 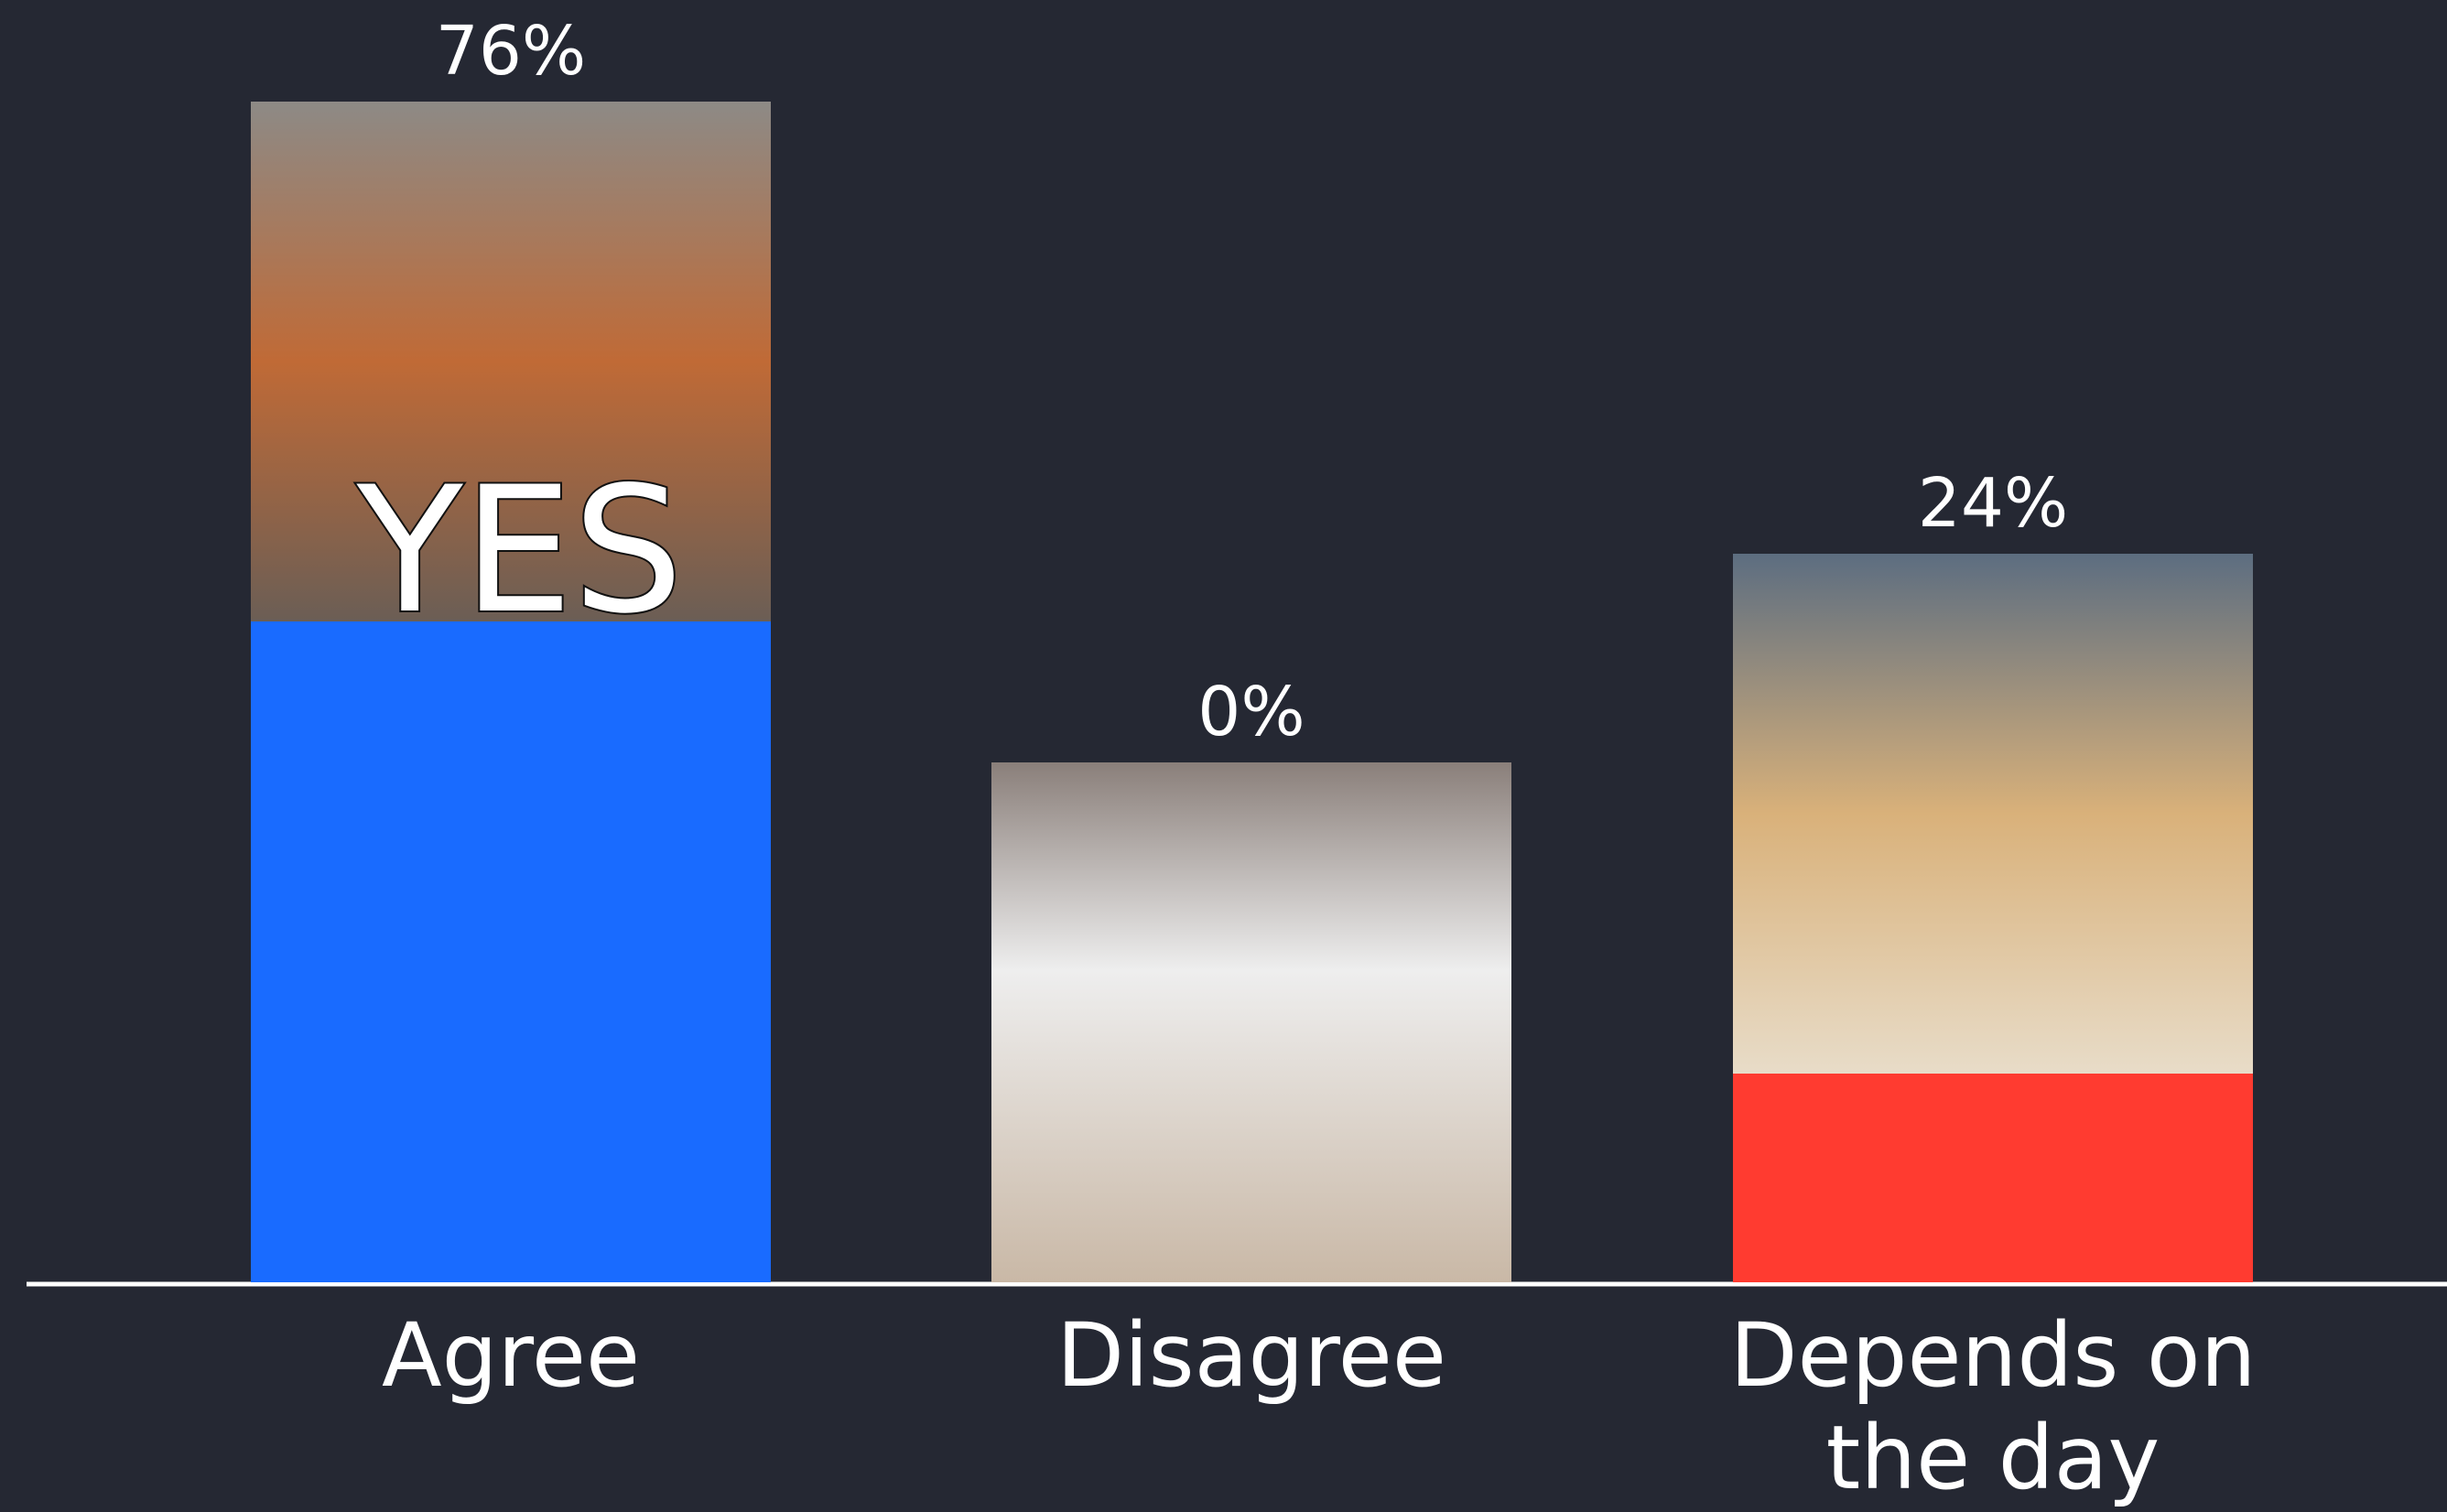 What do you see at coordinates (1251, 1355) in the screenshot?
I see `category-label: Disagree` at bounding box center [1251, 1355].